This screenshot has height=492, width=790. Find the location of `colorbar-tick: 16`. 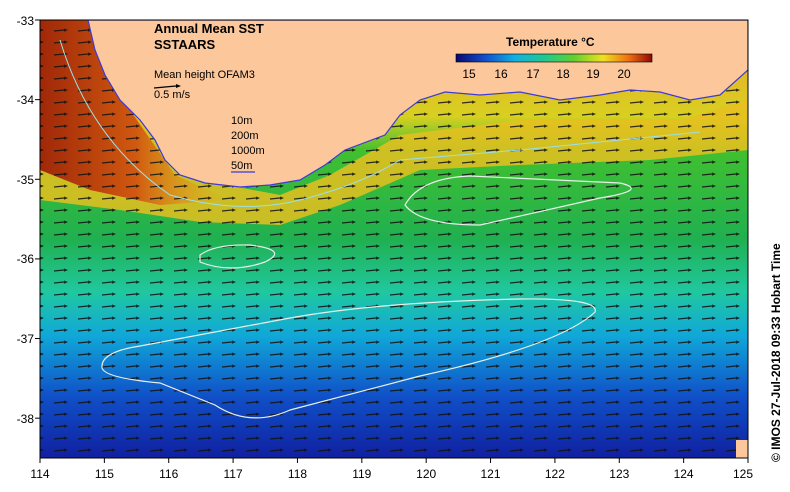

colorbar-tick: 16 is located at coordinates (501, 74).